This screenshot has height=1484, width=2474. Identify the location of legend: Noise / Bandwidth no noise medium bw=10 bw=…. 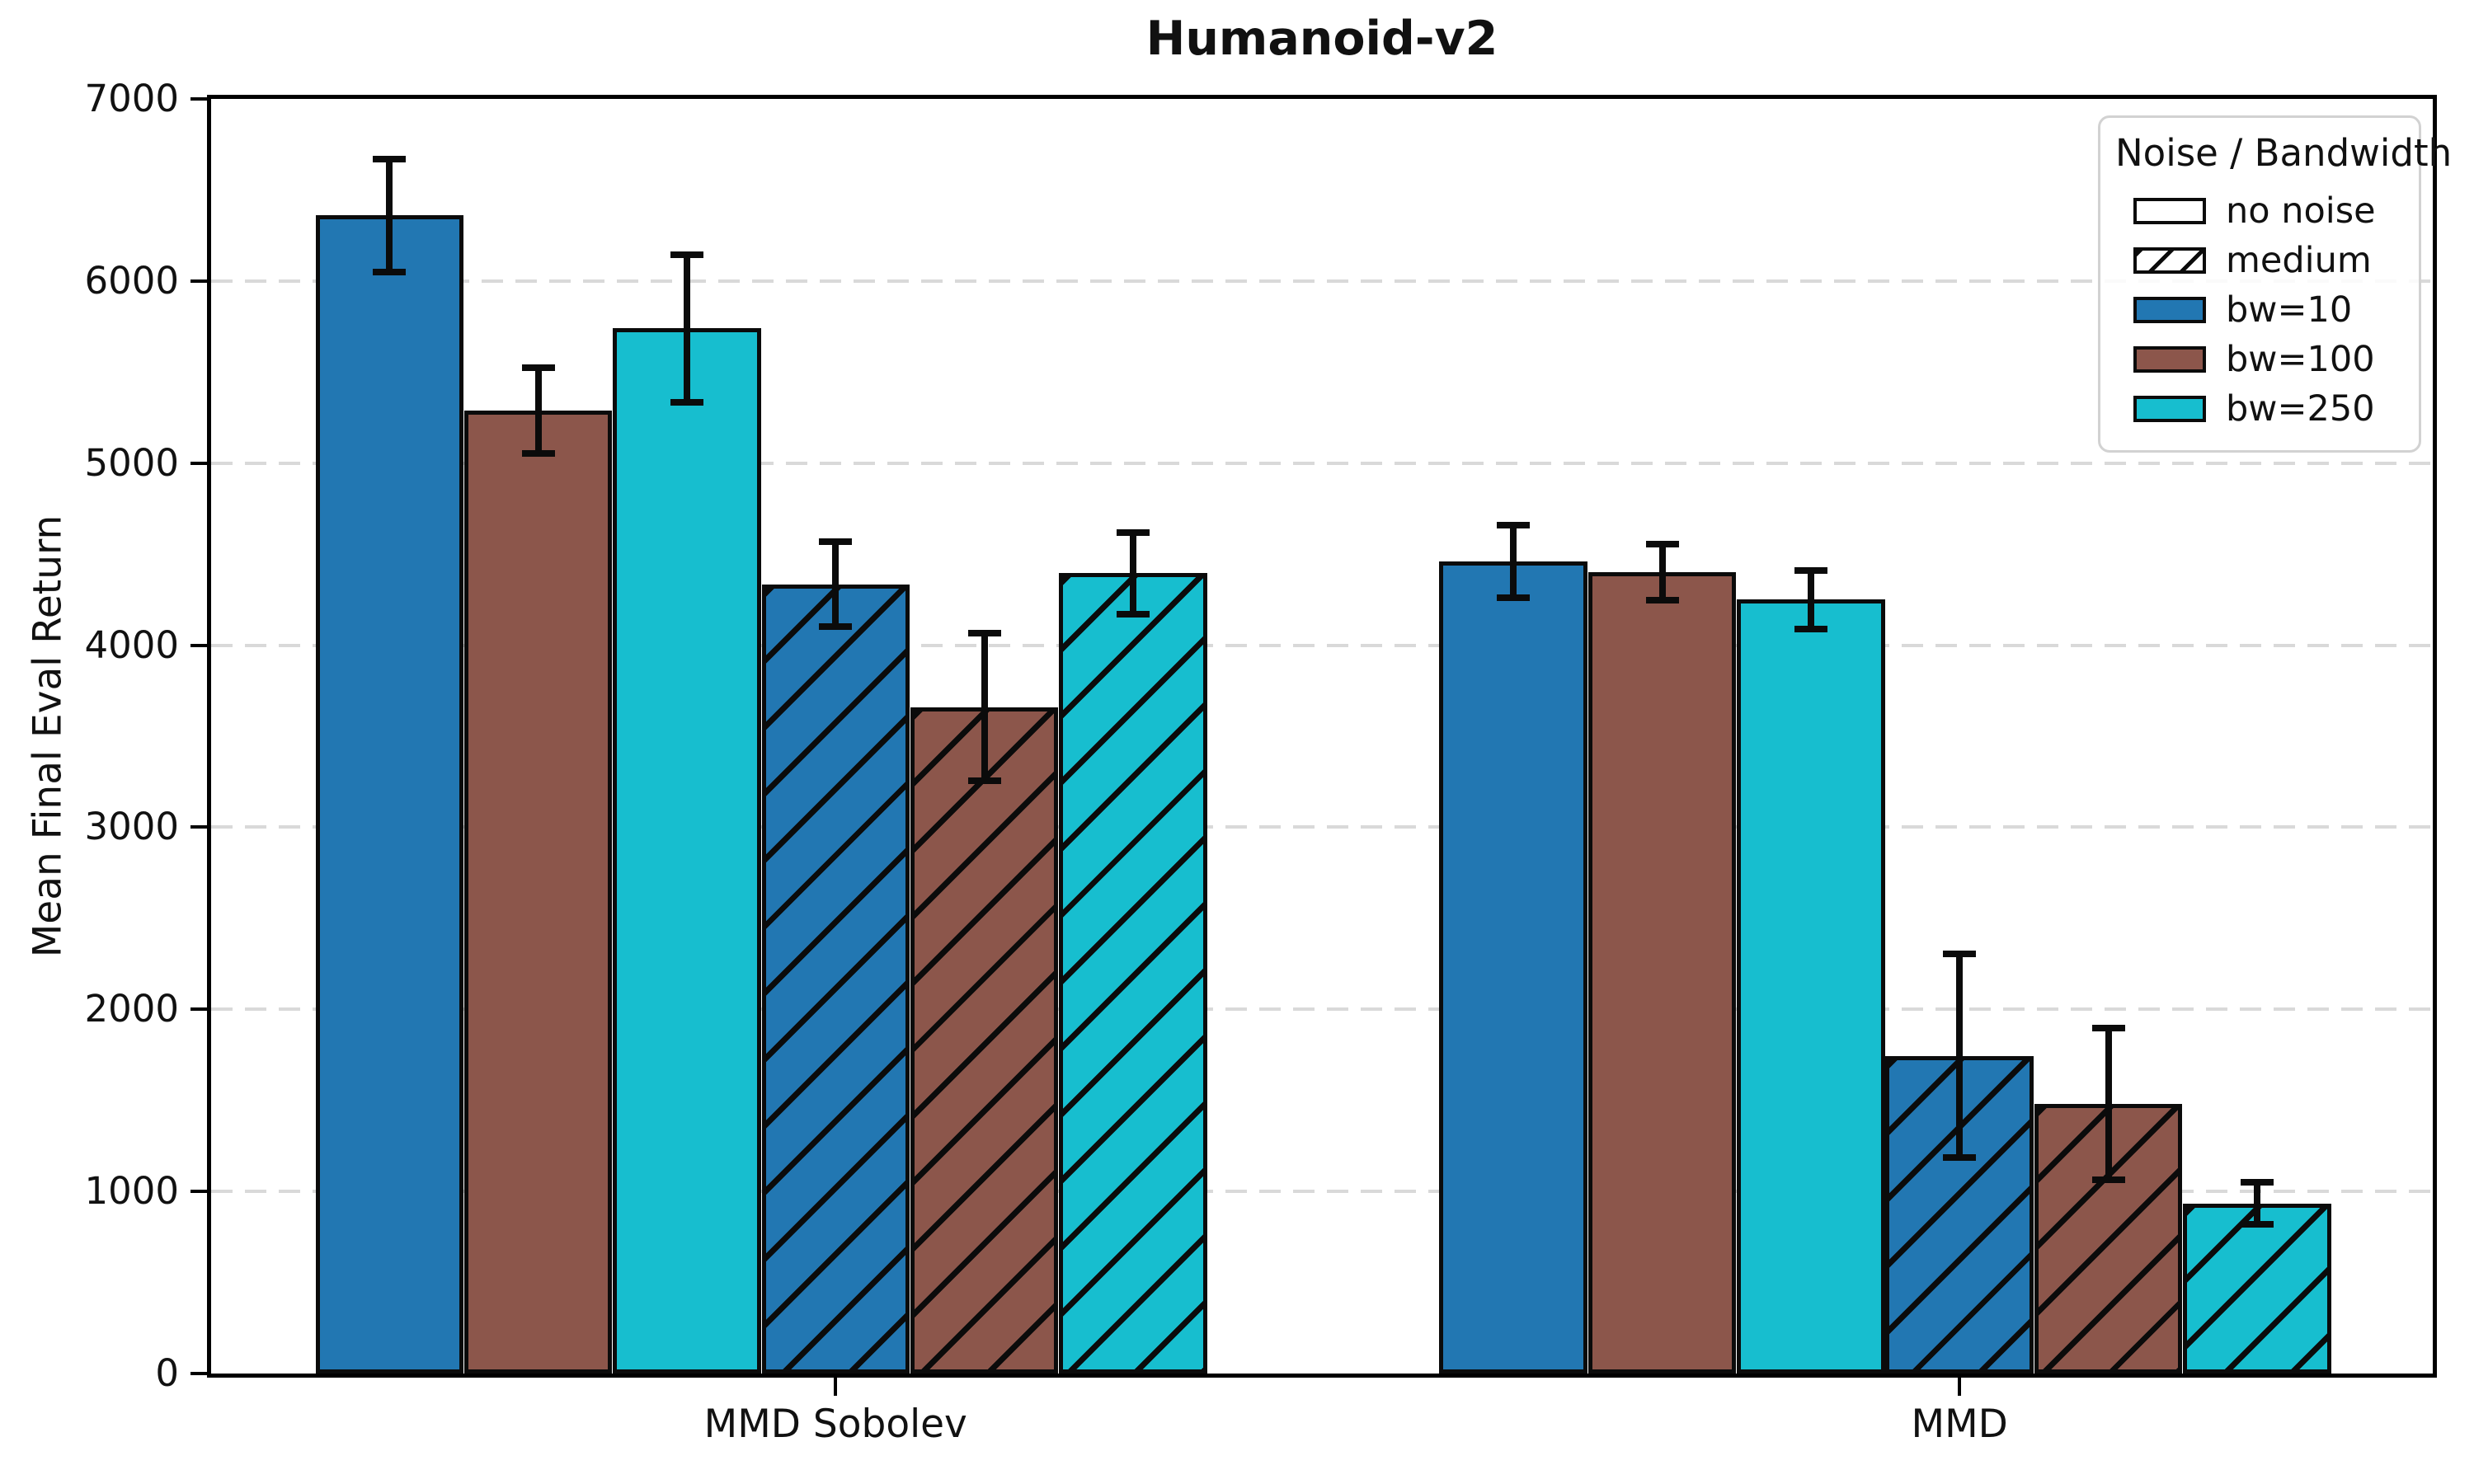
(2275, 284).